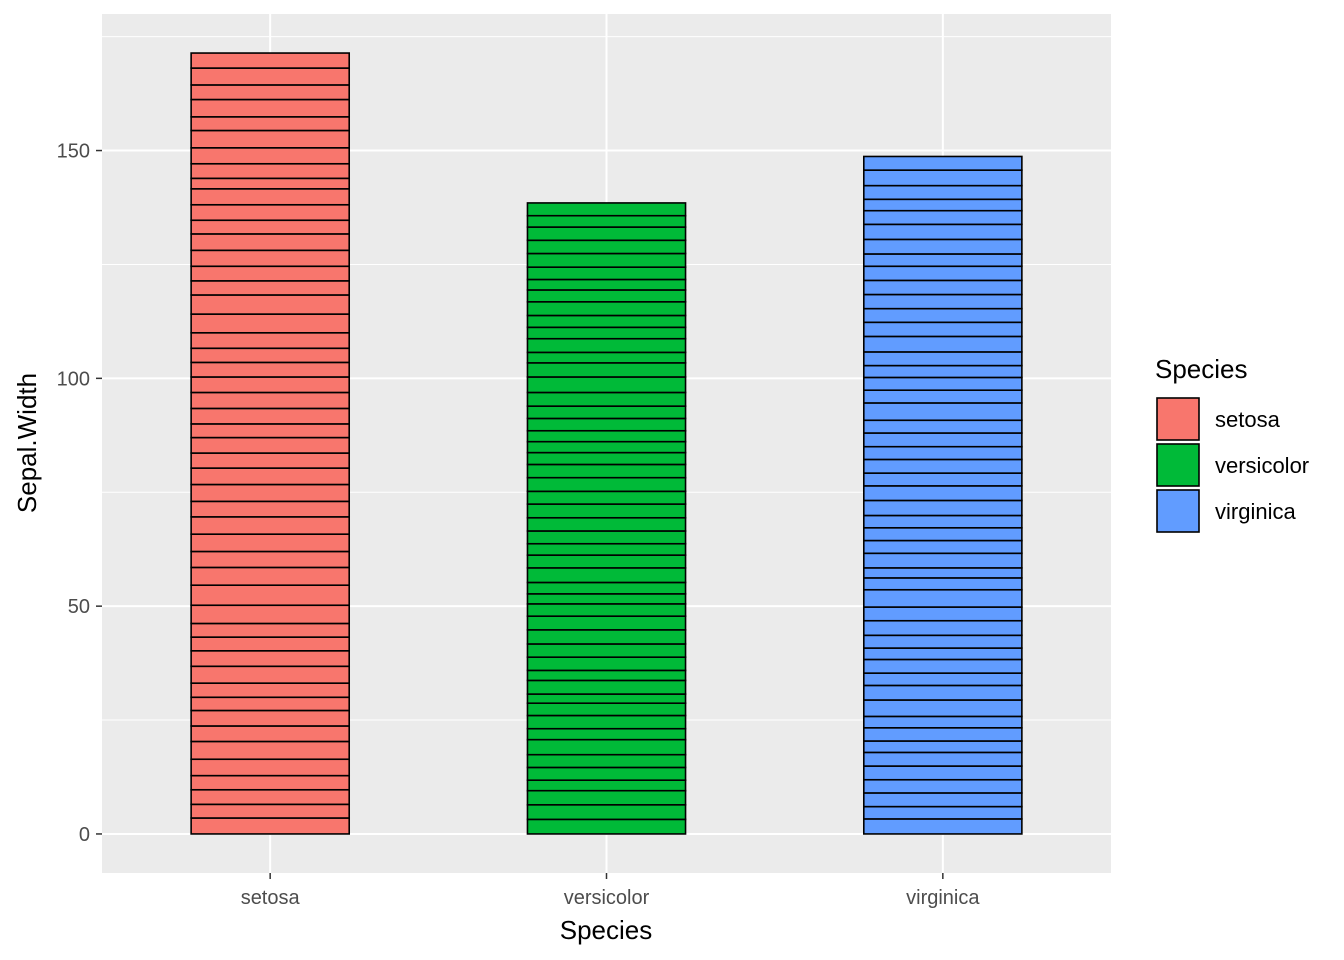  I want to click on x-tick-label: versicolor, so click(607, 898).